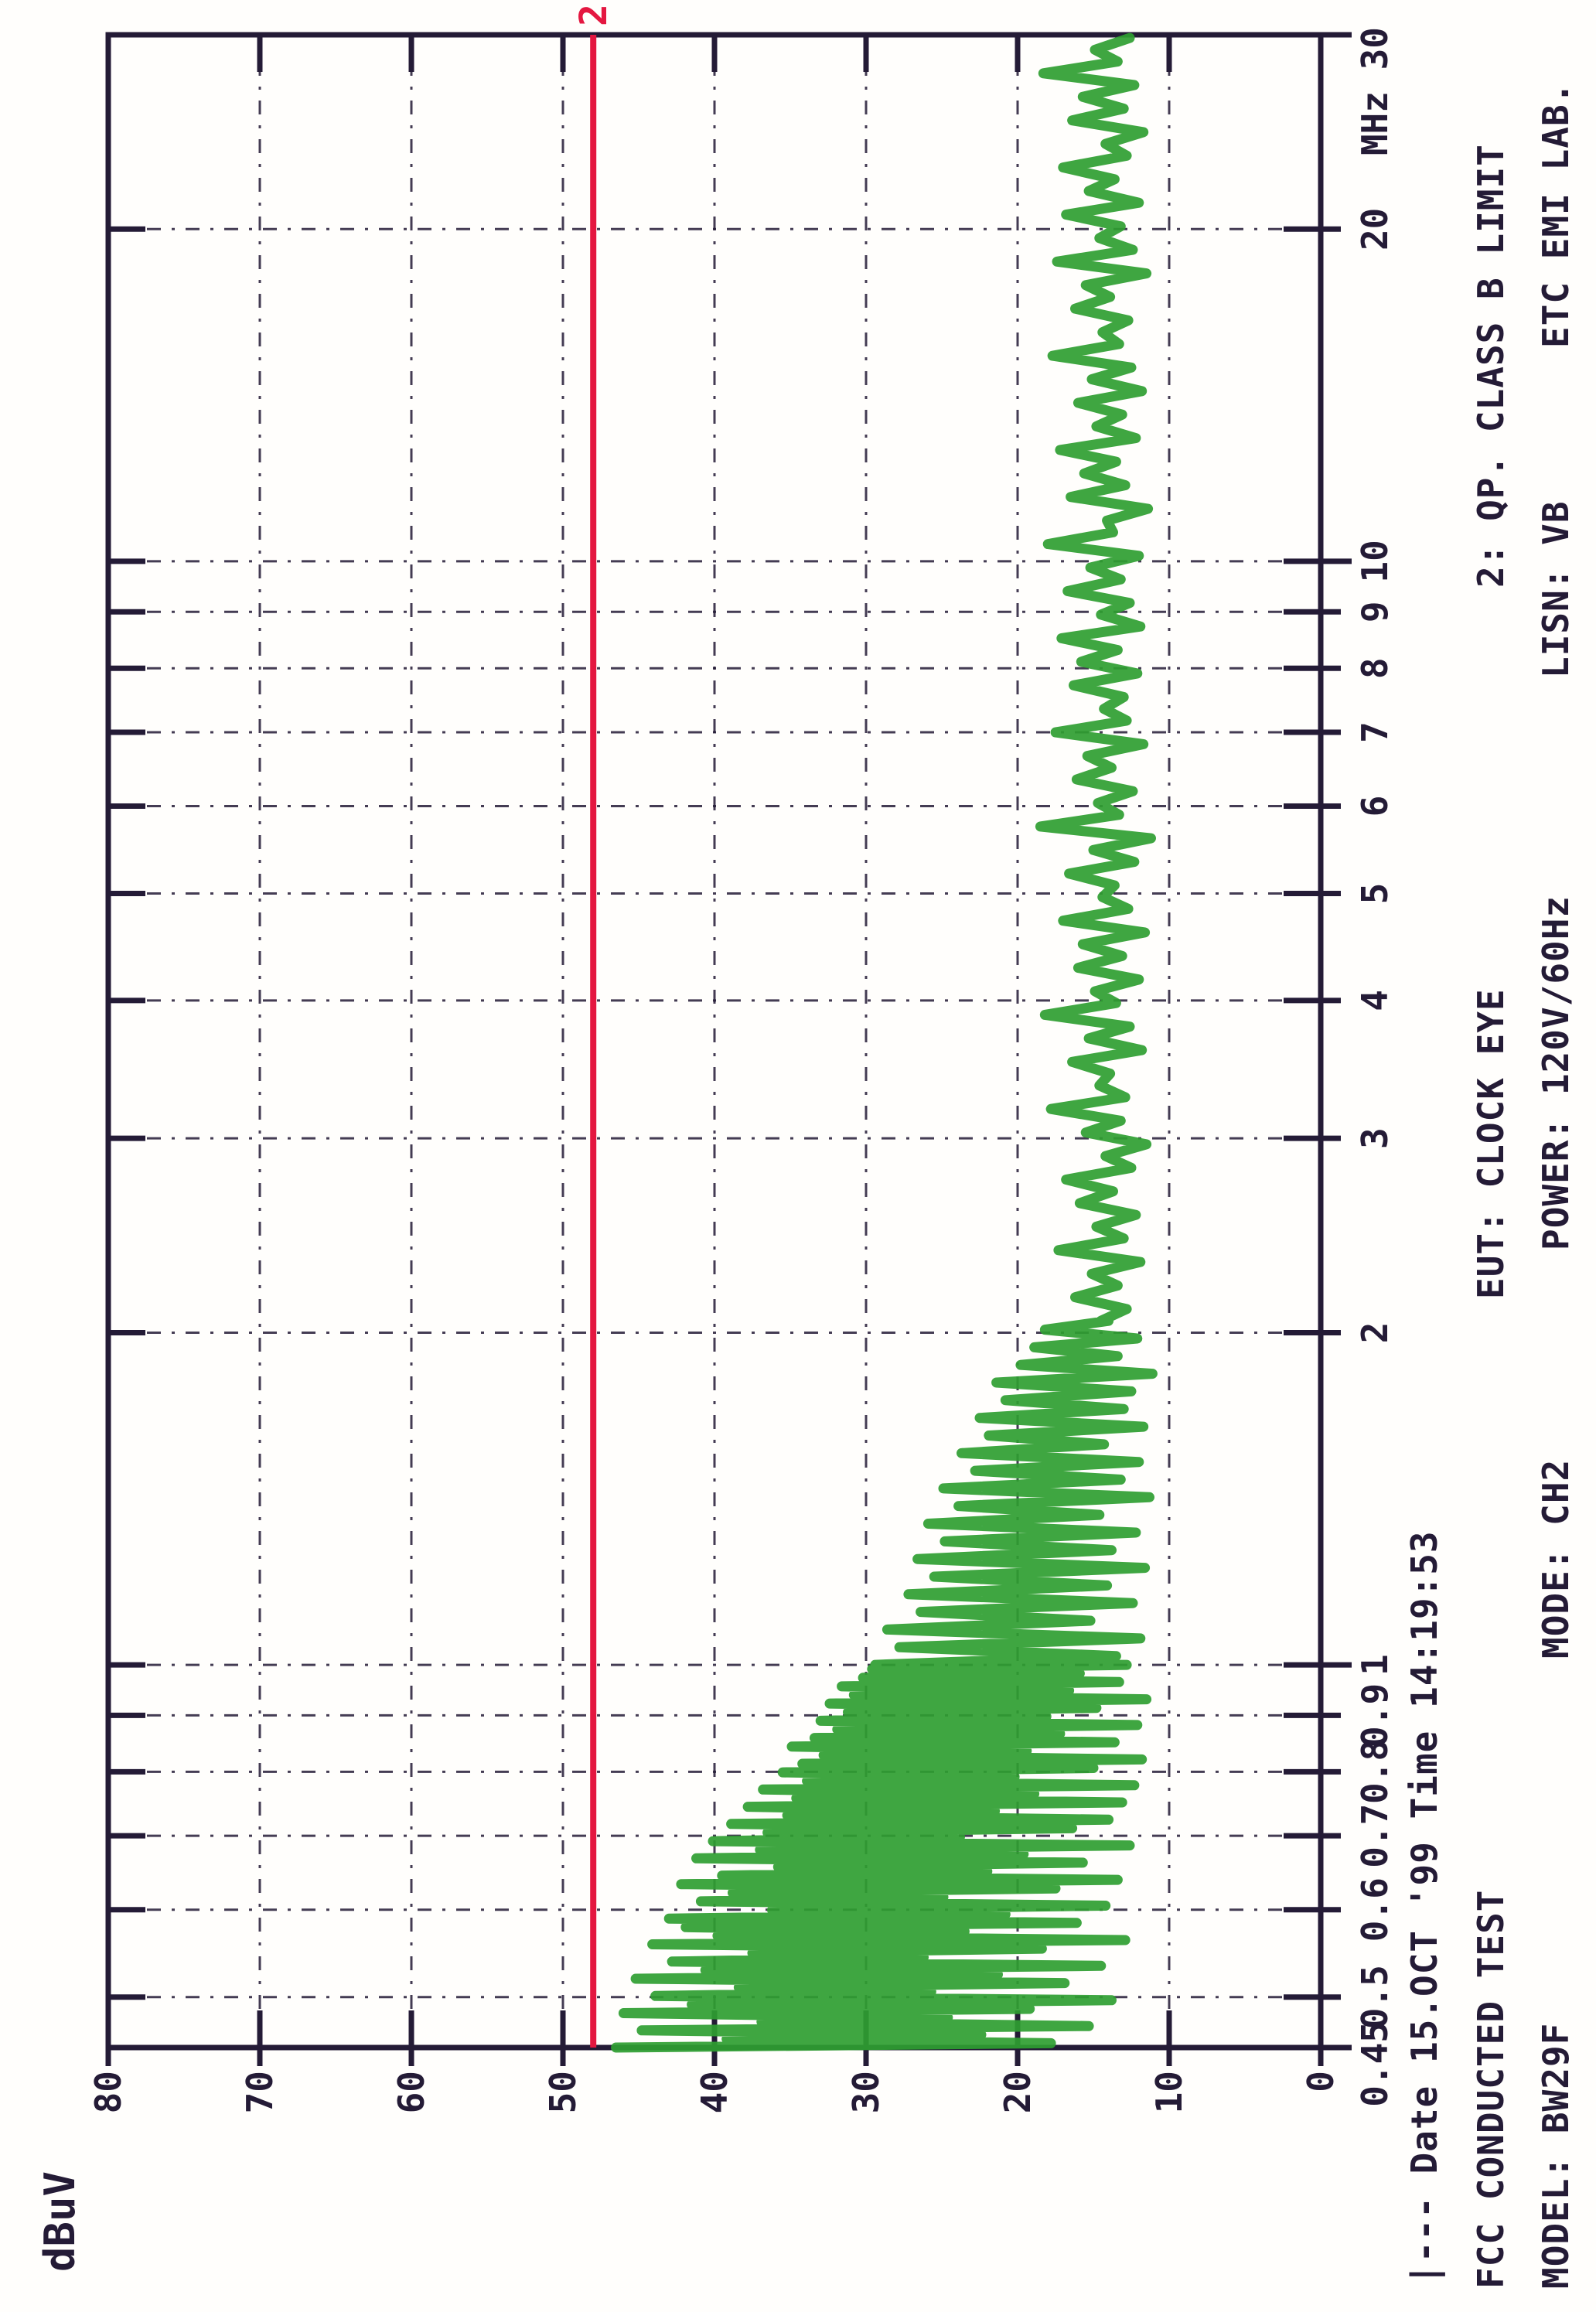 This screenshot has height=2312, width=1596. What do you see at coordinates (411, 2092) in the screenshot?
I see `y-tick-label: 60` at bounding box center [411, 2092].